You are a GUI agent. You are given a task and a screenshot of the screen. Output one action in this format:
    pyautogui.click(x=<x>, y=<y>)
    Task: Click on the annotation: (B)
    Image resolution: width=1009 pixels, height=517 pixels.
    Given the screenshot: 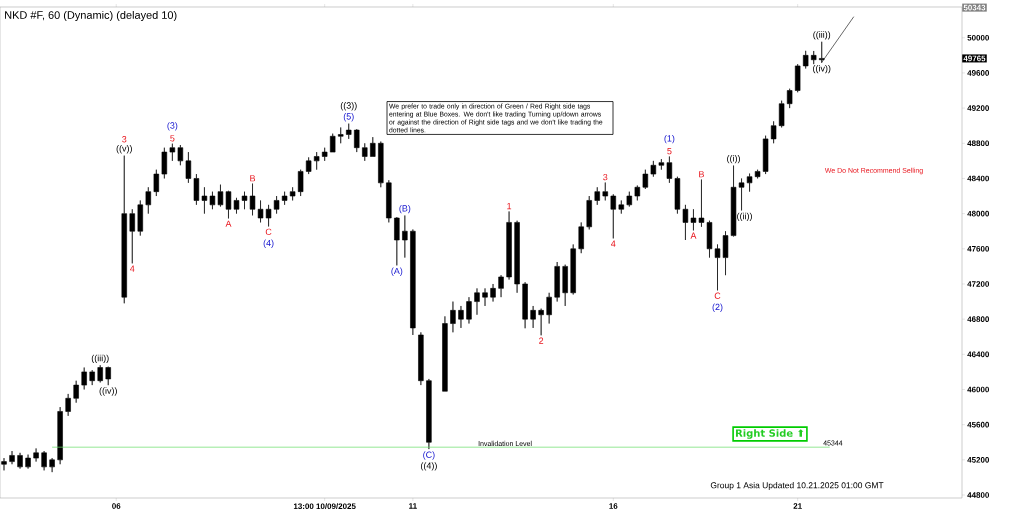 What is the action you would take?
    pyautogui.click(x=405, y=209)
    